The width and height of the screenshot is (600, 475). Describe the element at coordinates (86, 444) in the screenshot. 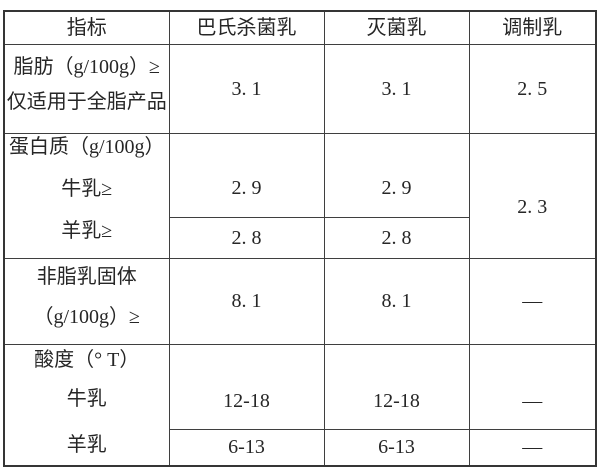

I see `acidity-goat-label: 羊乳` at that location.